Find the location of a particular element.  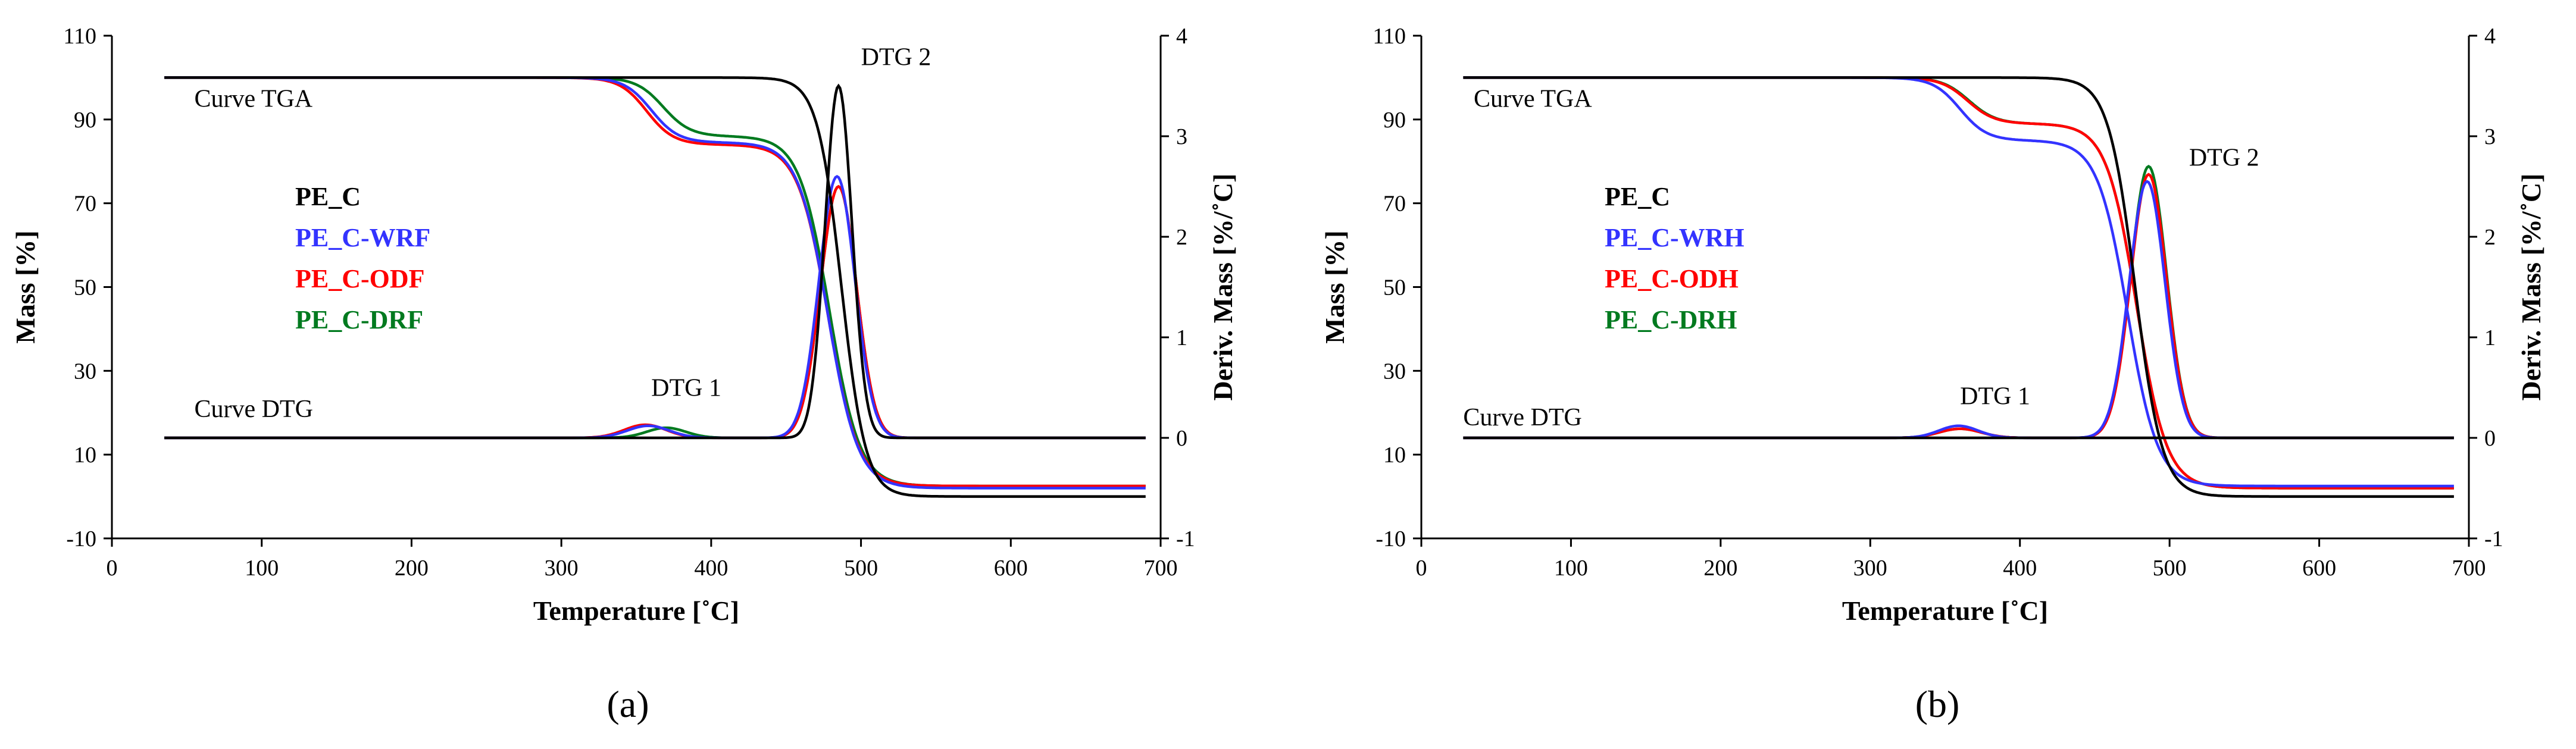

legend-entry: PE_C-WRF is located at coordinates (362, 237).